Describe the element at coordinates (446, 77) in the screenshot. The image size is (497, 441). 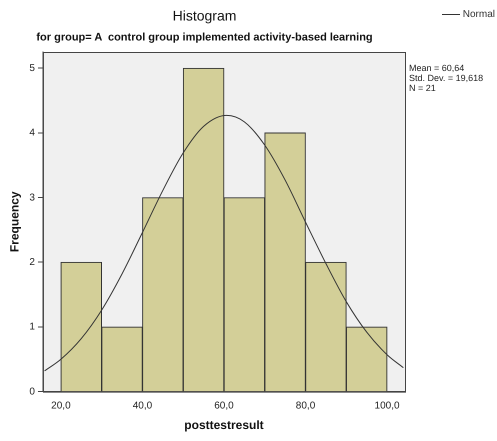
I see `text: Std. Dev. = 19,618` at that location.